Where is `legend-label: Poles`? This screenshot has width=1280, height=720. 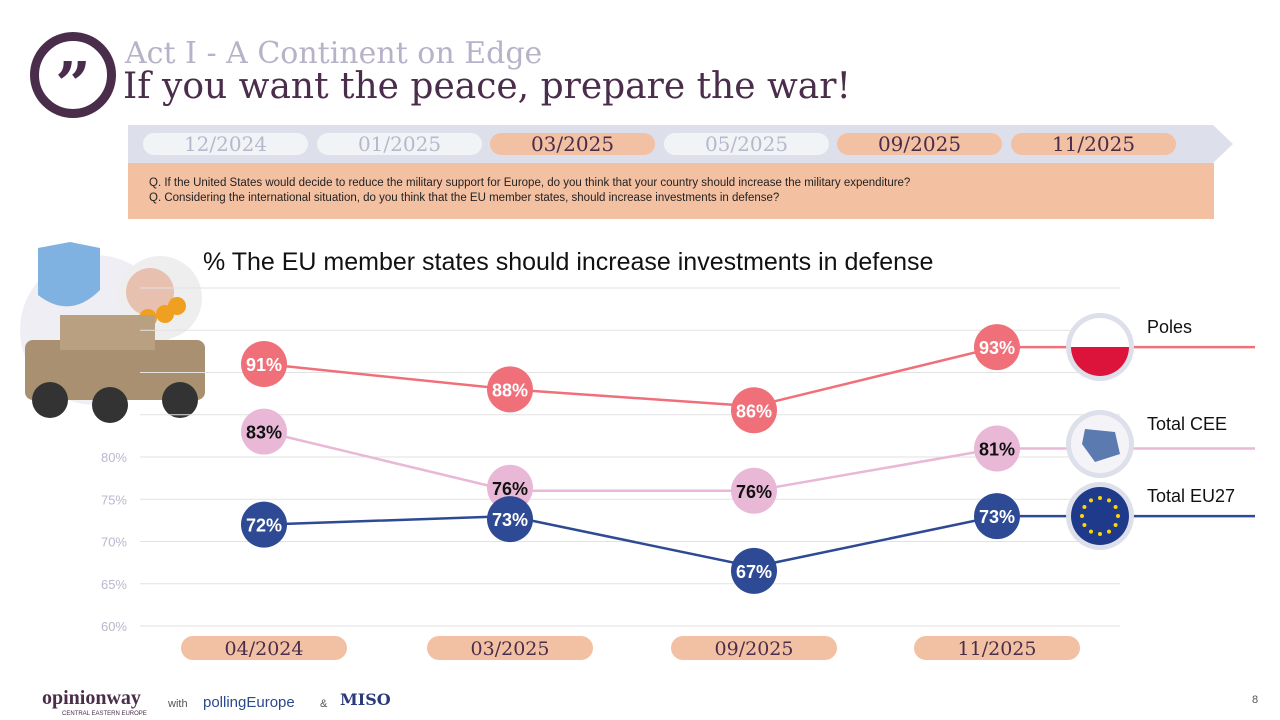
legend-label: Poles is located at coordinates (1169, 327).